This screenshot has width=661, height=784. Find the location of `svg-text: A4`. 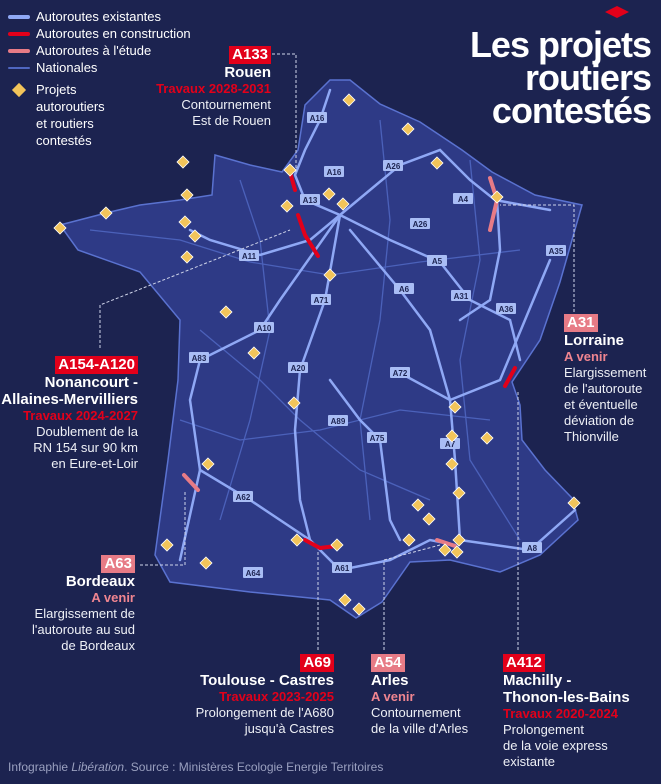

svg-text: A4 is located at coordinates (463, 199).